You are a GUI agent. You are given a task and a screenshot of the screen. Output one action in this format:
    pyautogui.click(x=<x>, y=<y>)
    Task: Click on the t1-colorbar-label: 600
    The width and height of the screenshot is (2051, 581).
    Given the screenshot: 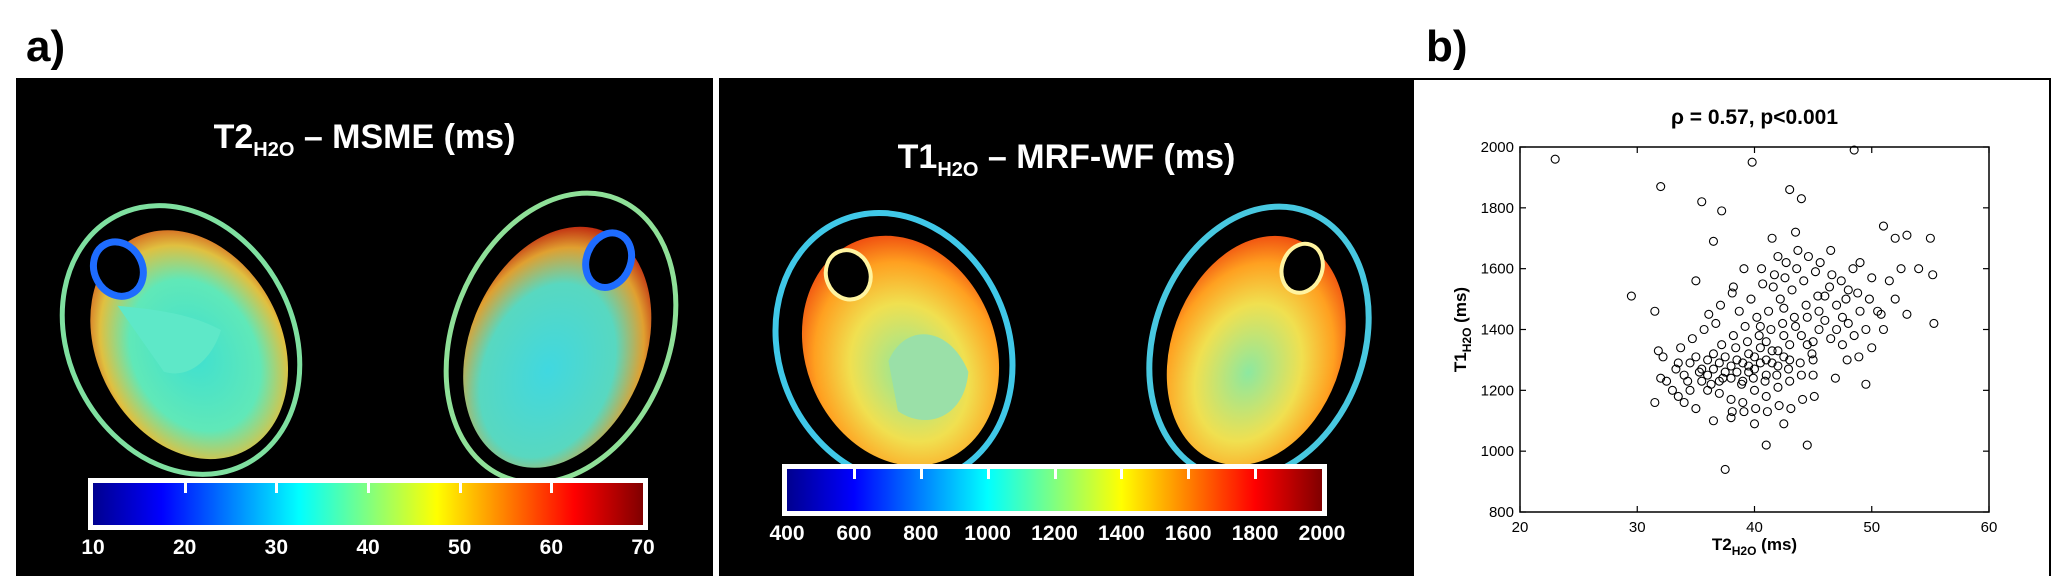 What is the action you would take?
    pyautogui.click(x=854, y=533)
    